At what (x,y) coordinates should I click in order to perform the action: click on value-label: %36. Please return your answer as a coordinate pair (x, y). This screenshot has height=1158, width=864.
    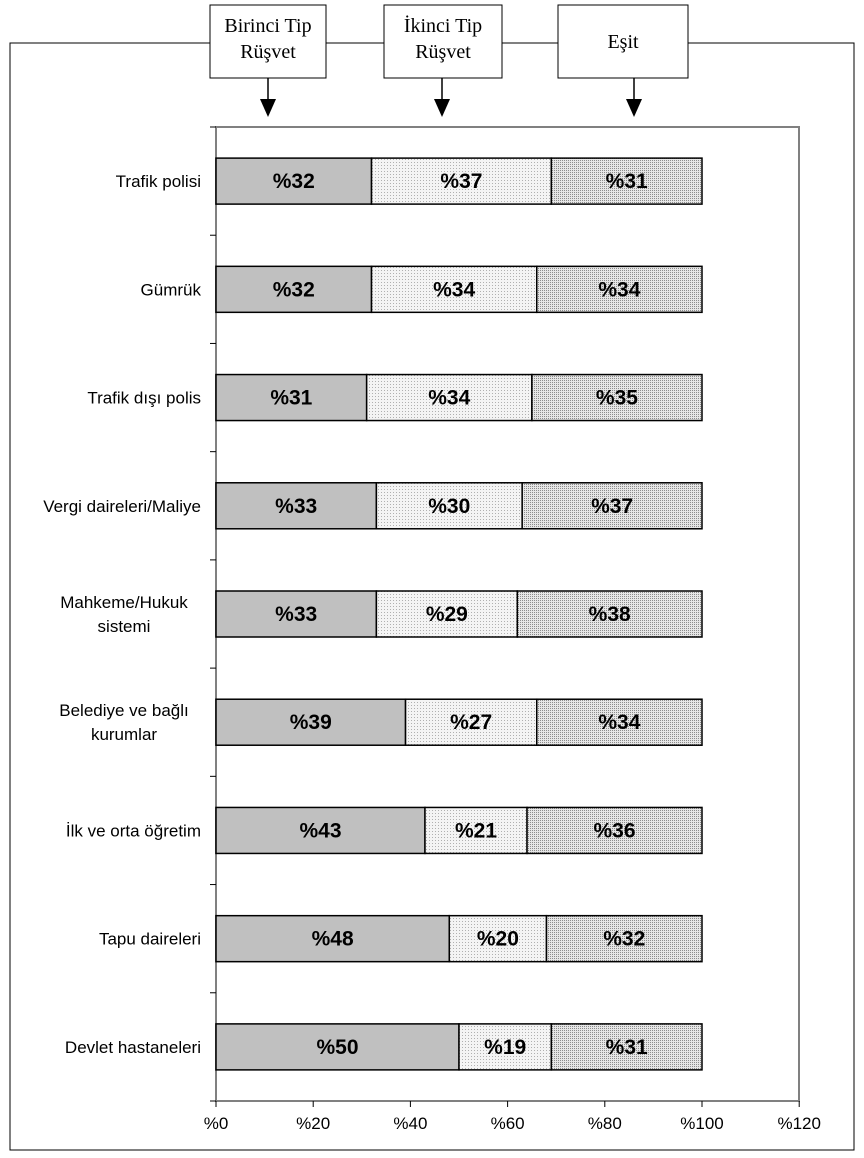
    Looking at the image, I should click on (615, 830).